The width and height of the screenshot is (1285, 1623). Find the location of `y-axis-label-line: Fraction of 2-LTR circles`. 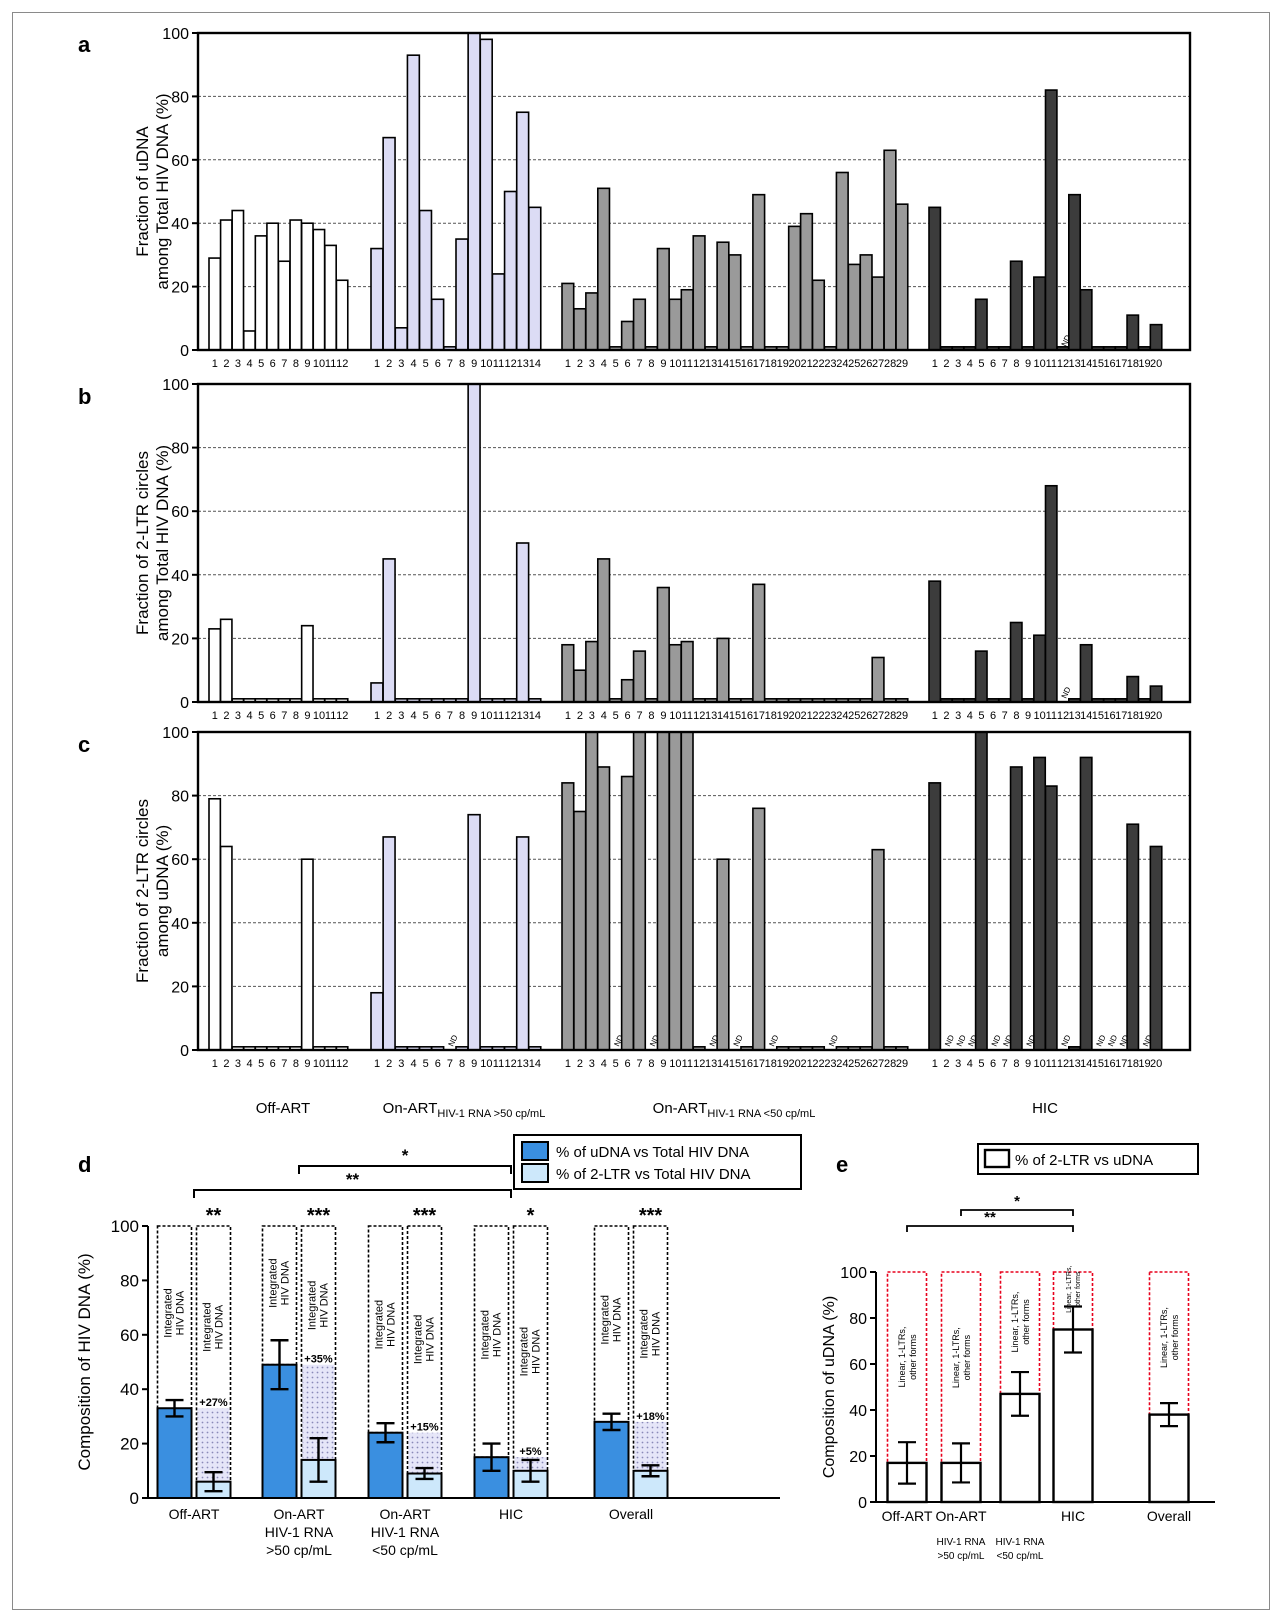

y-axis-label-line: Fraction of 2-LTR circles is located at coordinates (142, 891).